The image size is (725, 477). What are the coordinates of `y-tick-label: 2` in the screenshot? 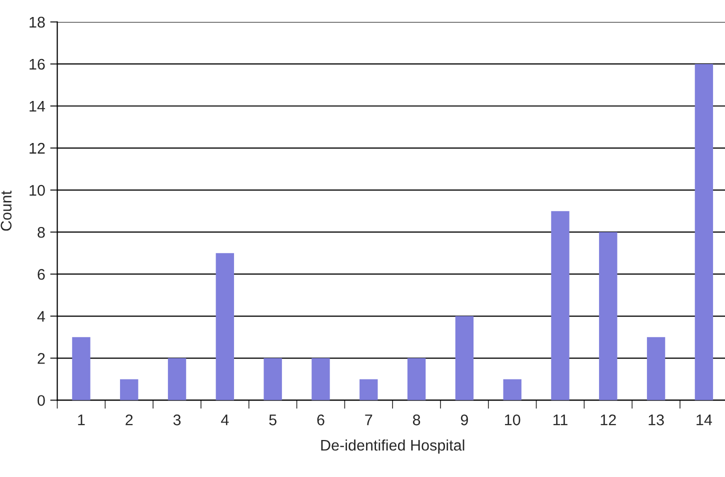 It's located at (41, 358).